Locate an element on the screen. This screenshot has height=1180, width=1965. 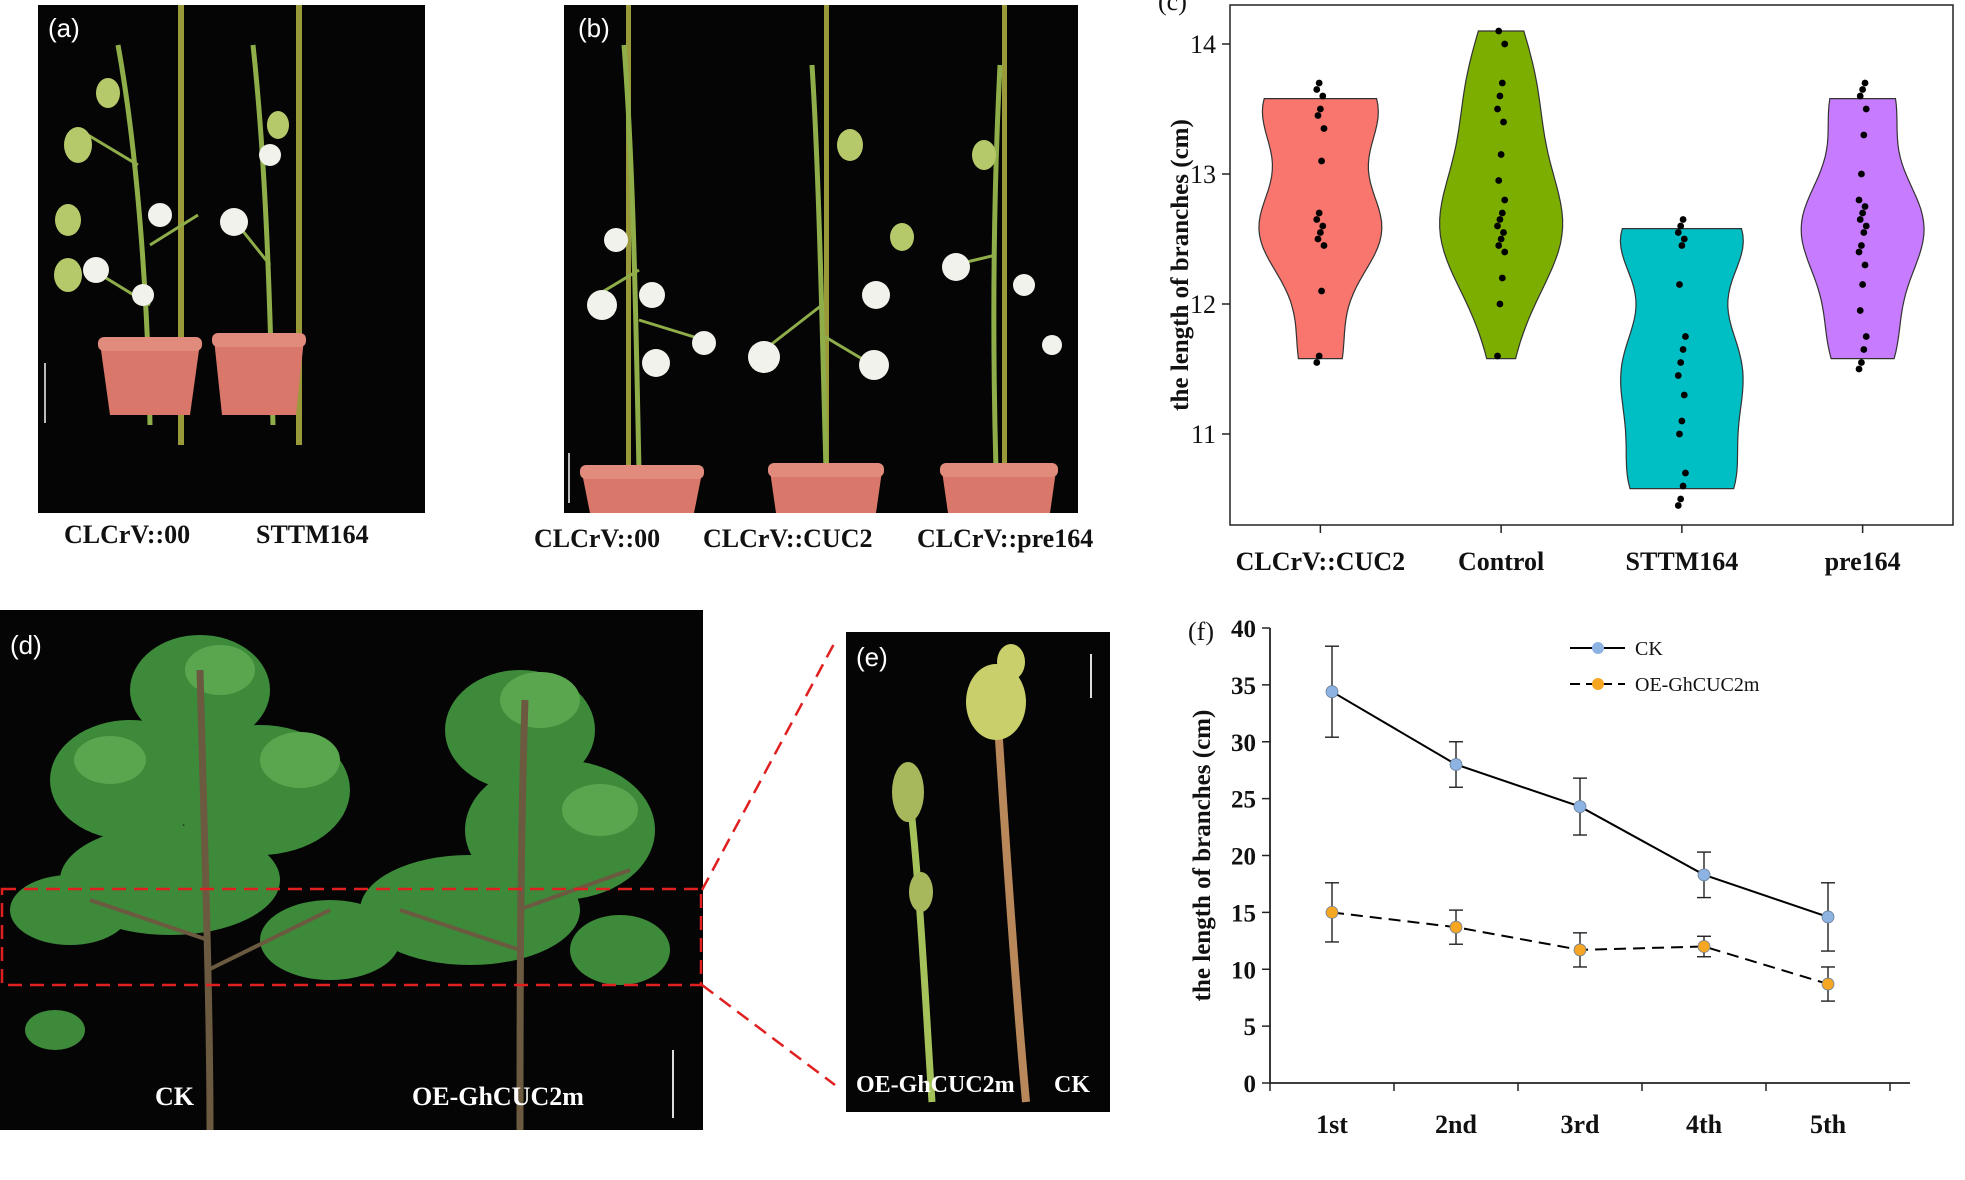
chart-f-ytick-label-3: 15 is located at coordinates (1243, 913).